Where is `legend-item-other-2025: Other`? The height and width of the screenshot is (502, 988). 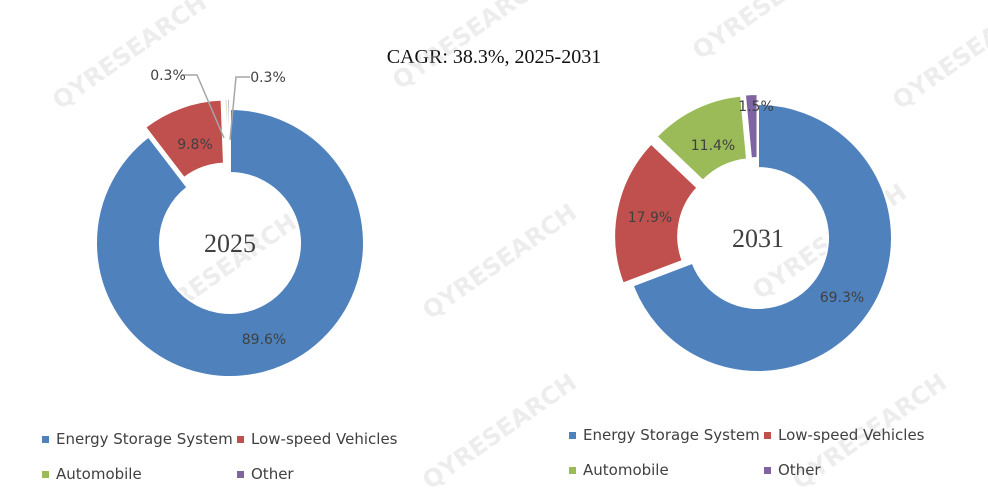
legend-item-other-2025: Other is located at coordinates (265, 474).